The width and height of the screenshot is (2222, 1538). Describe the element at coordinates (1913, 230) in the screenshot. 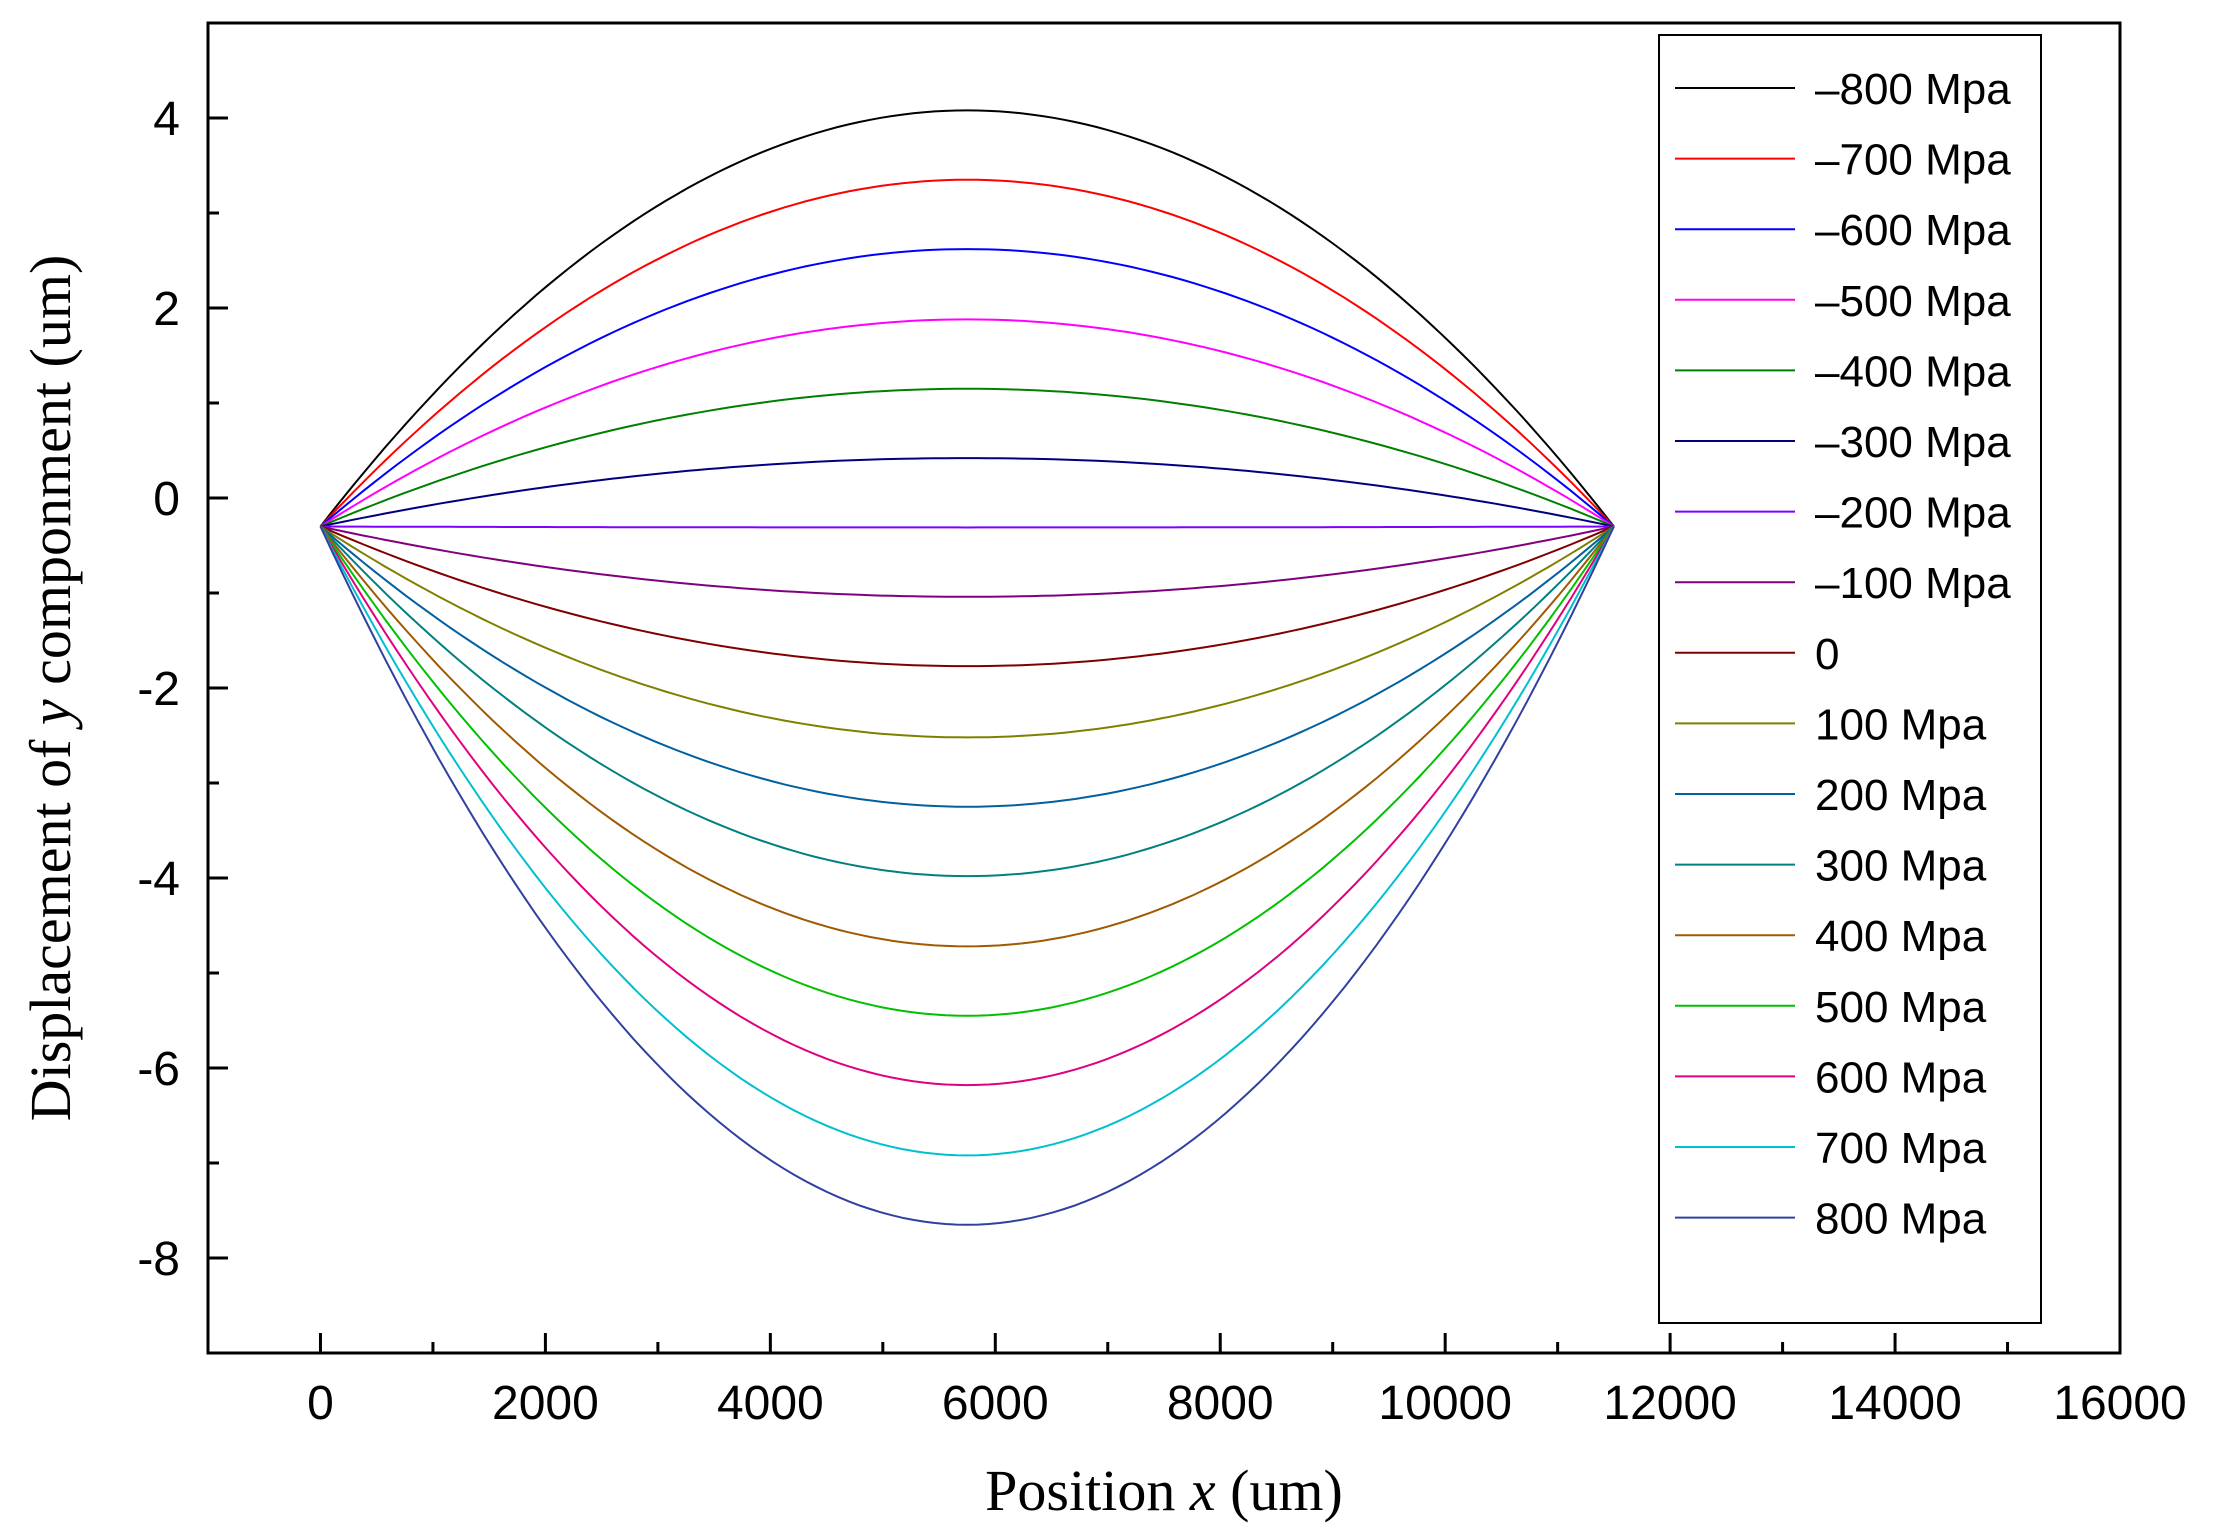

I see `legend-label: –600 Mpa` at that location.